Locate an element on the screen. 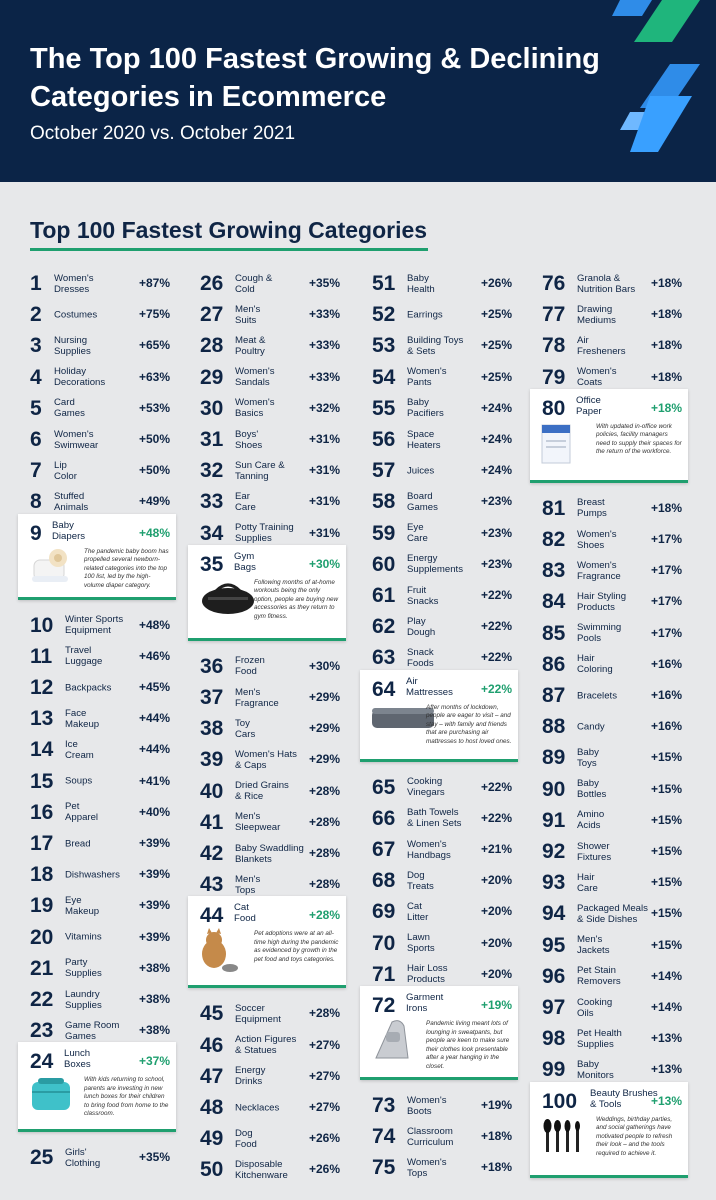 The width and height of the screenshot is (716, 1200). category-row: 37 Men's Fragrance +29% is located at coordinates (270, 697).